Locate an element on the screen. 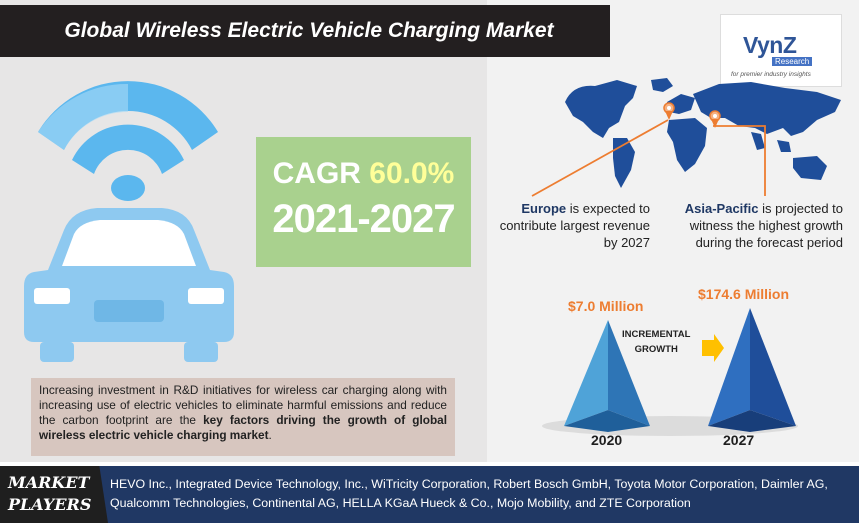  growth-arrow-icon is located at coordinates (713, 348).